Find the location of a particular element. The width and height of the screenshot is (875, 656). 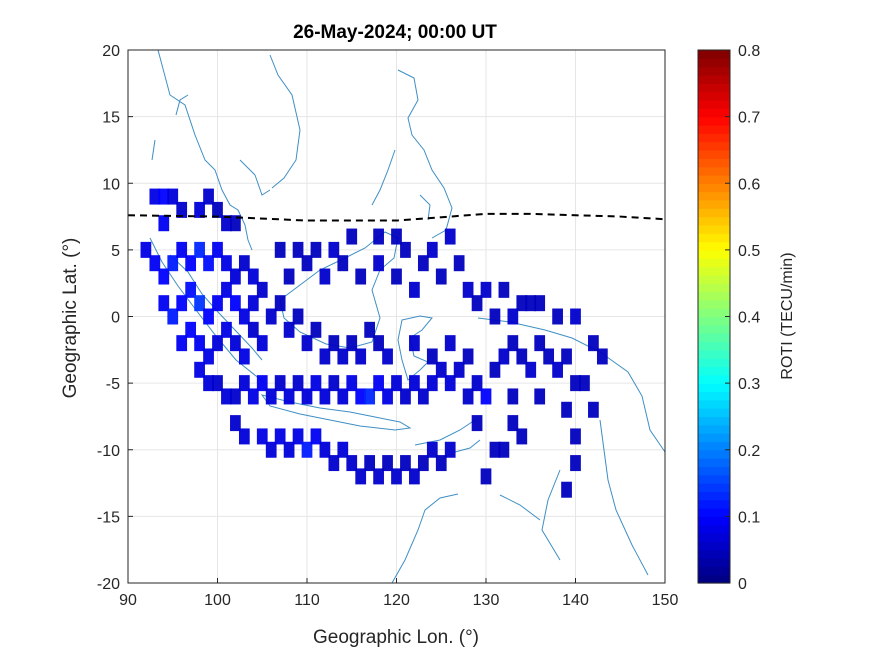

colorbar-label: ROTI (TECU/min) is located at coordinates (787, 315).